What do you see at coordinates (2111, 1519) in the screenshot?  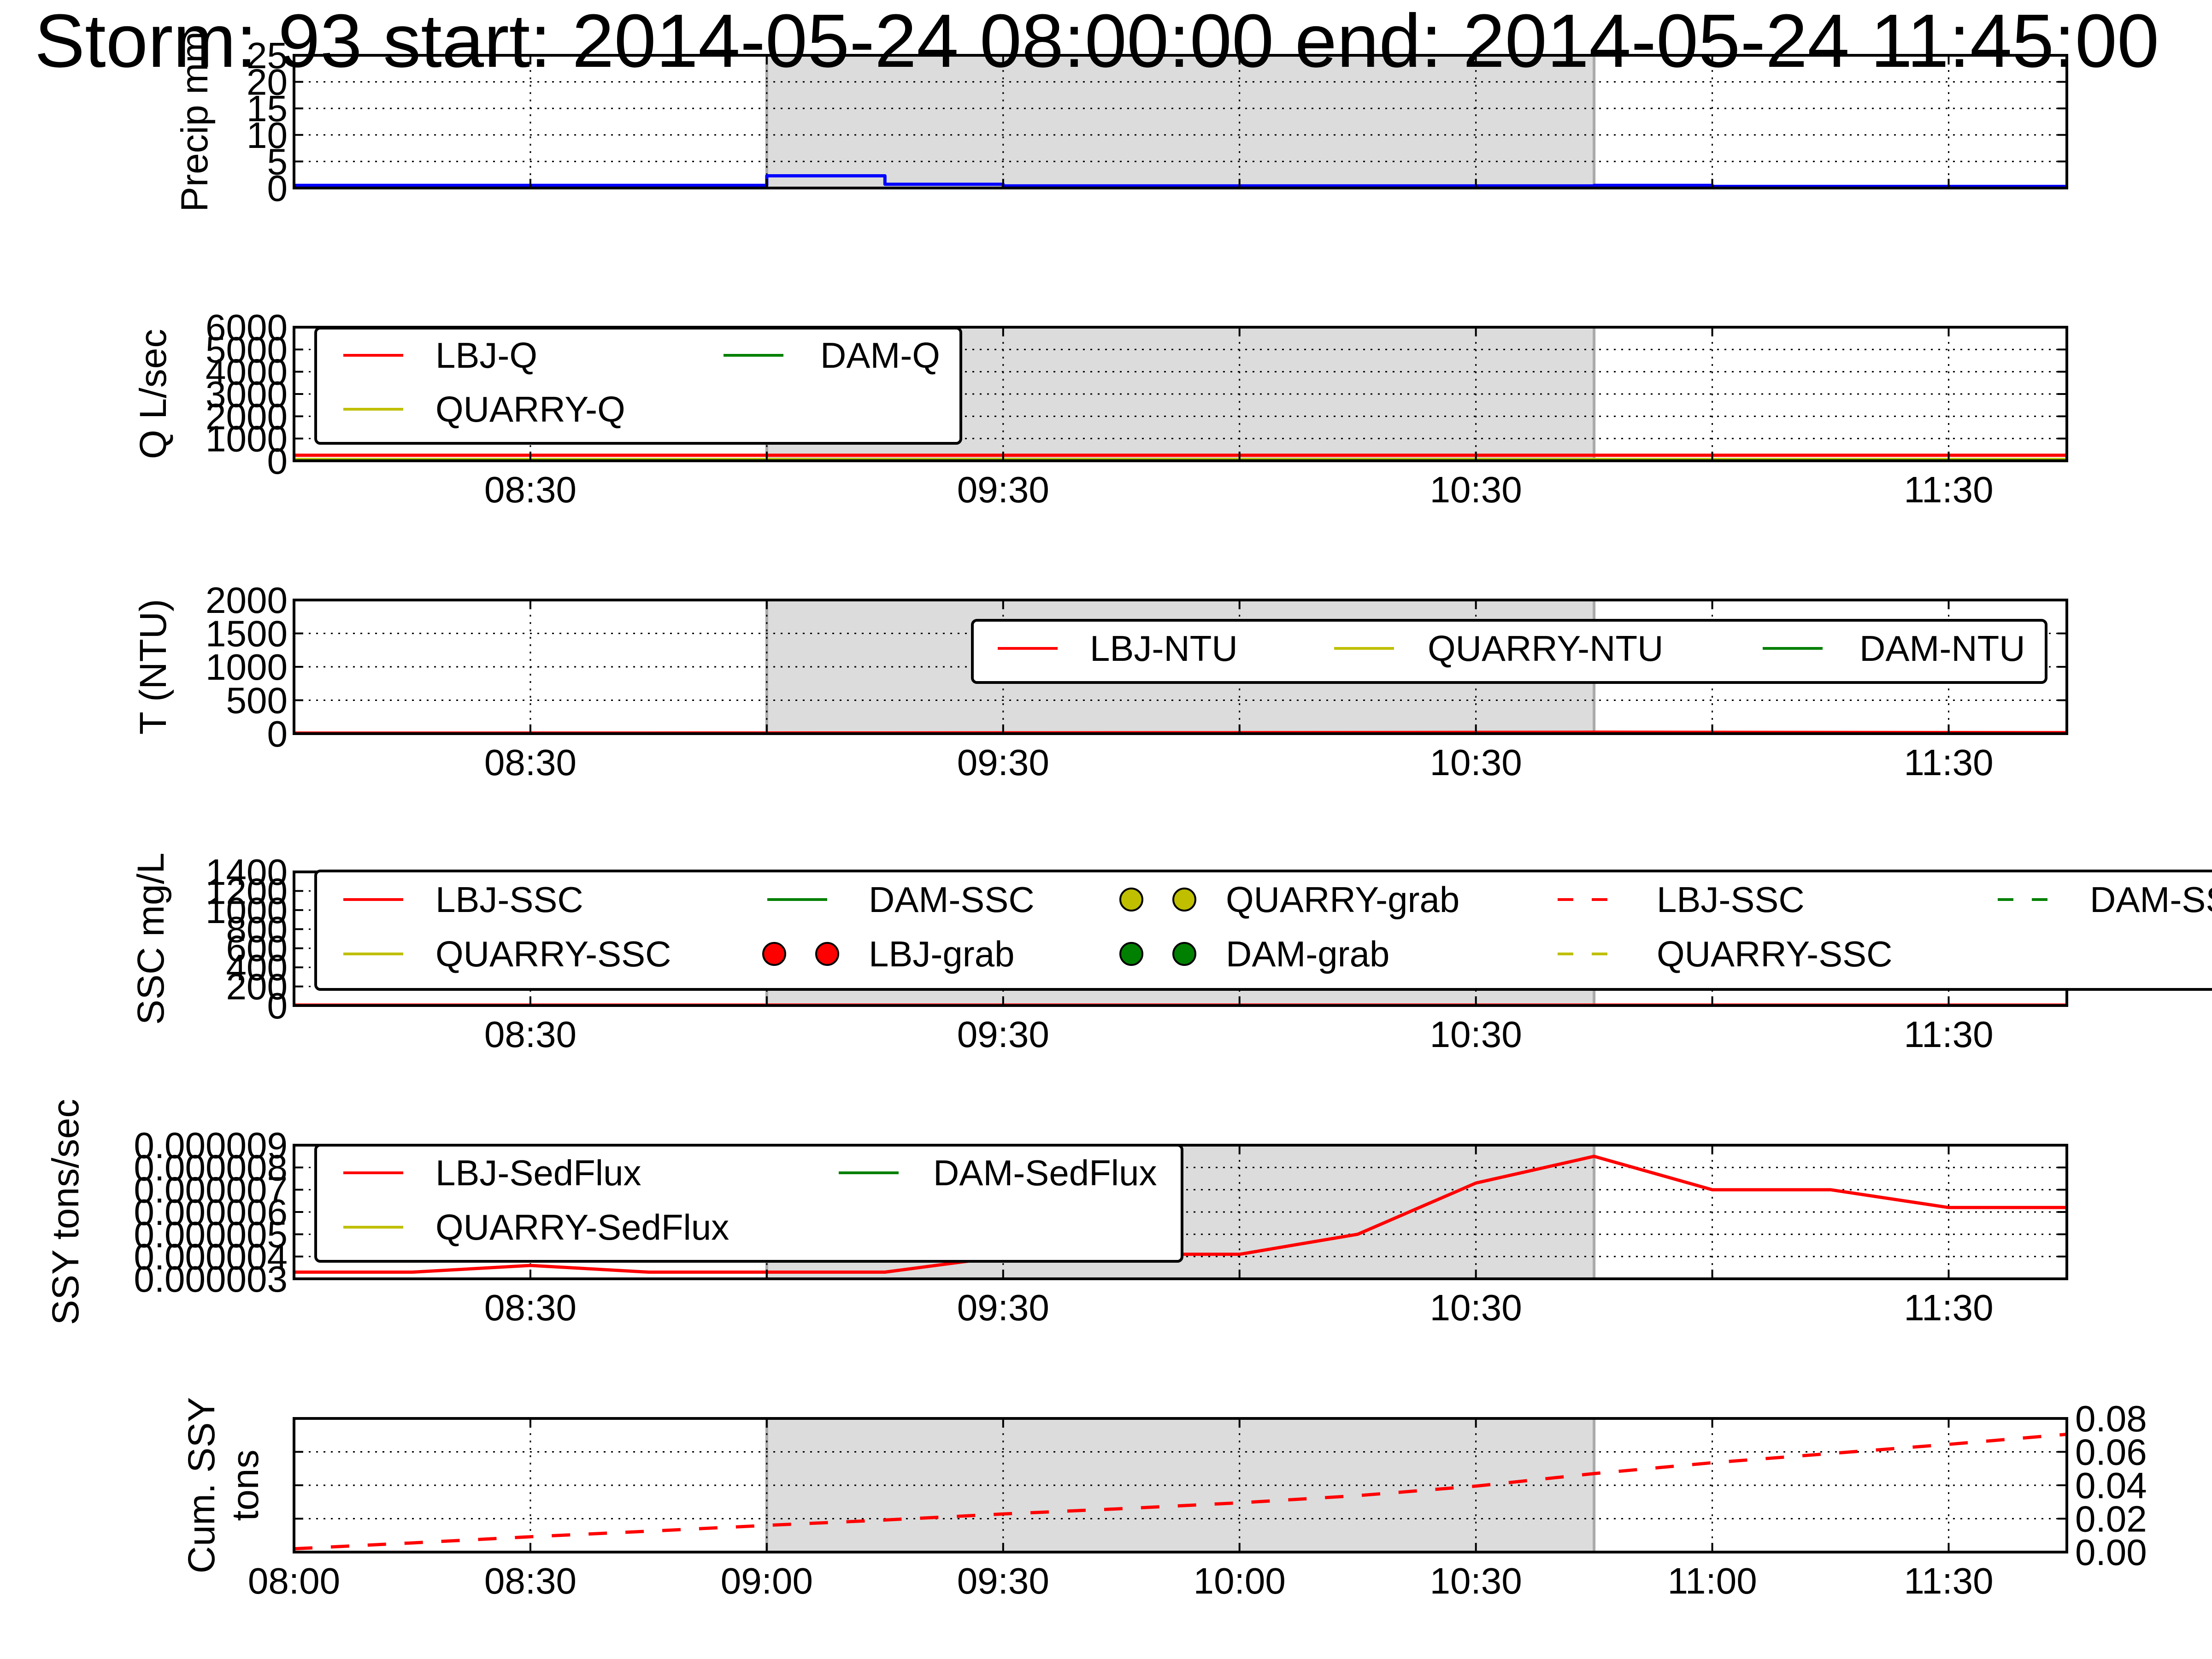 I see `y-tick-label: 0.02` at bounding box center [2111, 1519].